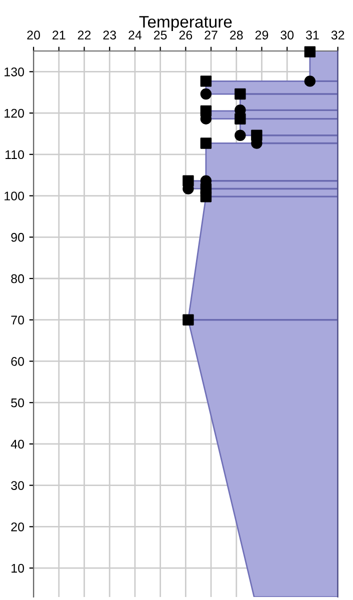 This screenshot has width=353, height=600. I want to click on x-tick-label: 24, so click(135, 35).